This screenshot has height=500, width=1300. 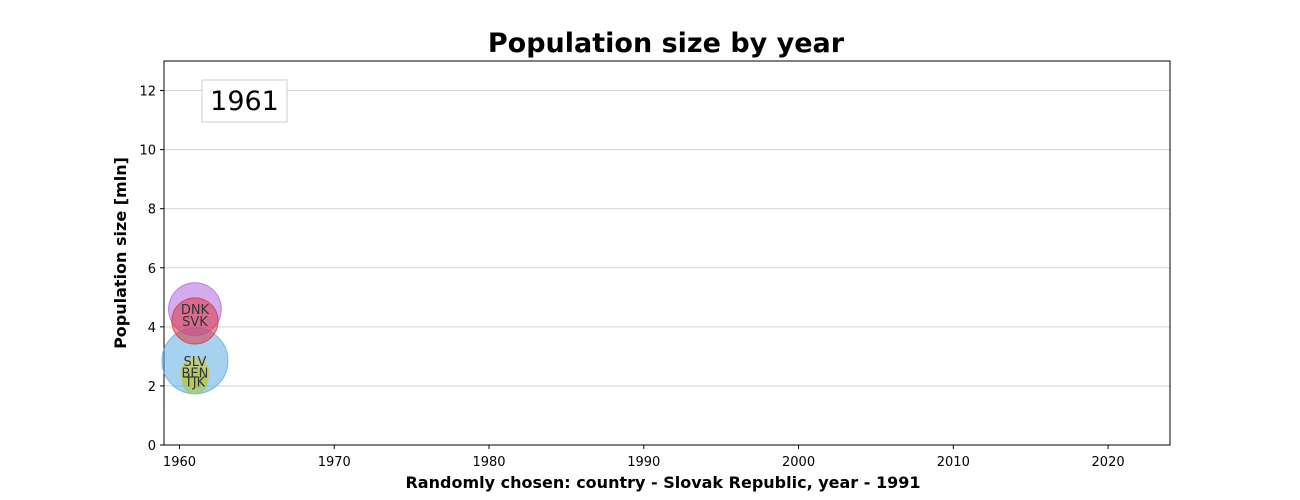 I want to click on x-tick-label: 2020, so click(x=1108, y=462).